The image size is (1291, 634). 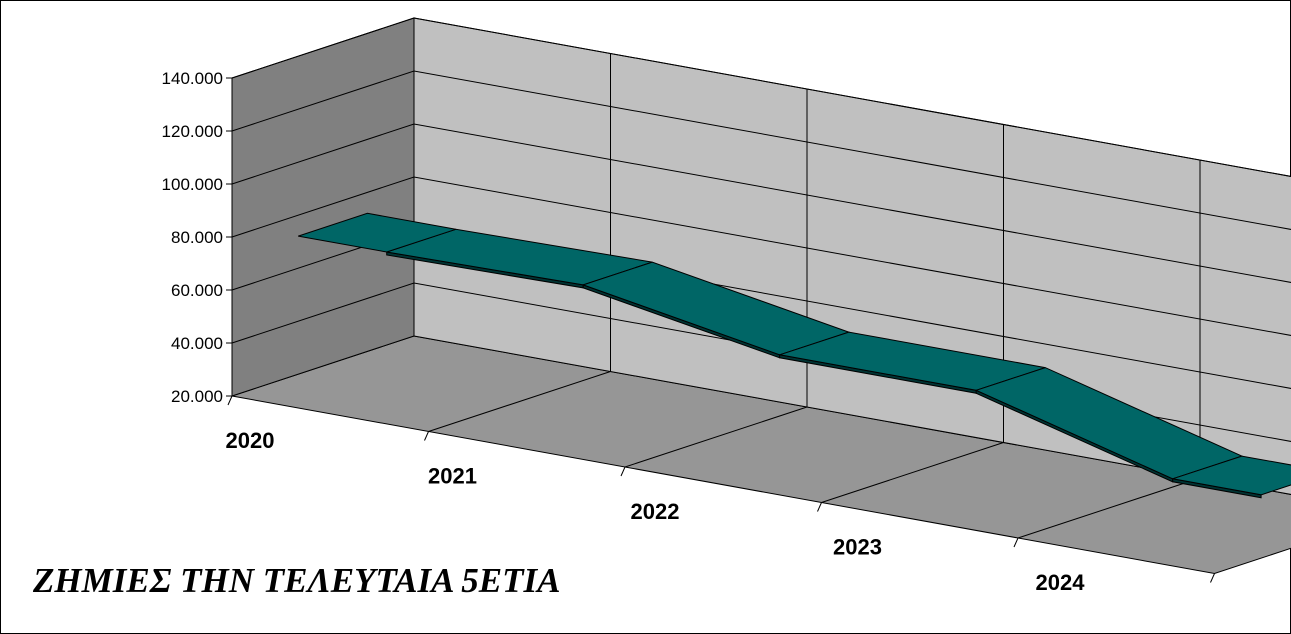 What do you see at coordinates (192, 78) in the screenshot?
I see `y-tick-label: 140.000` at bounding box center [192, 78].